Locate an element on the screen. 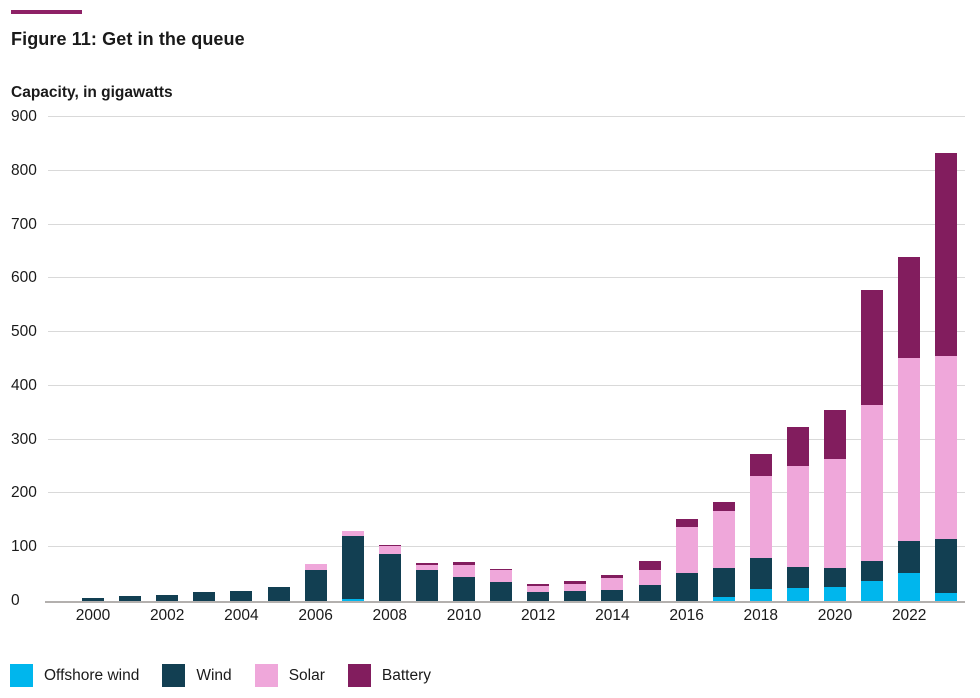 The width and height of the screenshot is (980, 698). bar-2004 is located at coordinates (241, 595).